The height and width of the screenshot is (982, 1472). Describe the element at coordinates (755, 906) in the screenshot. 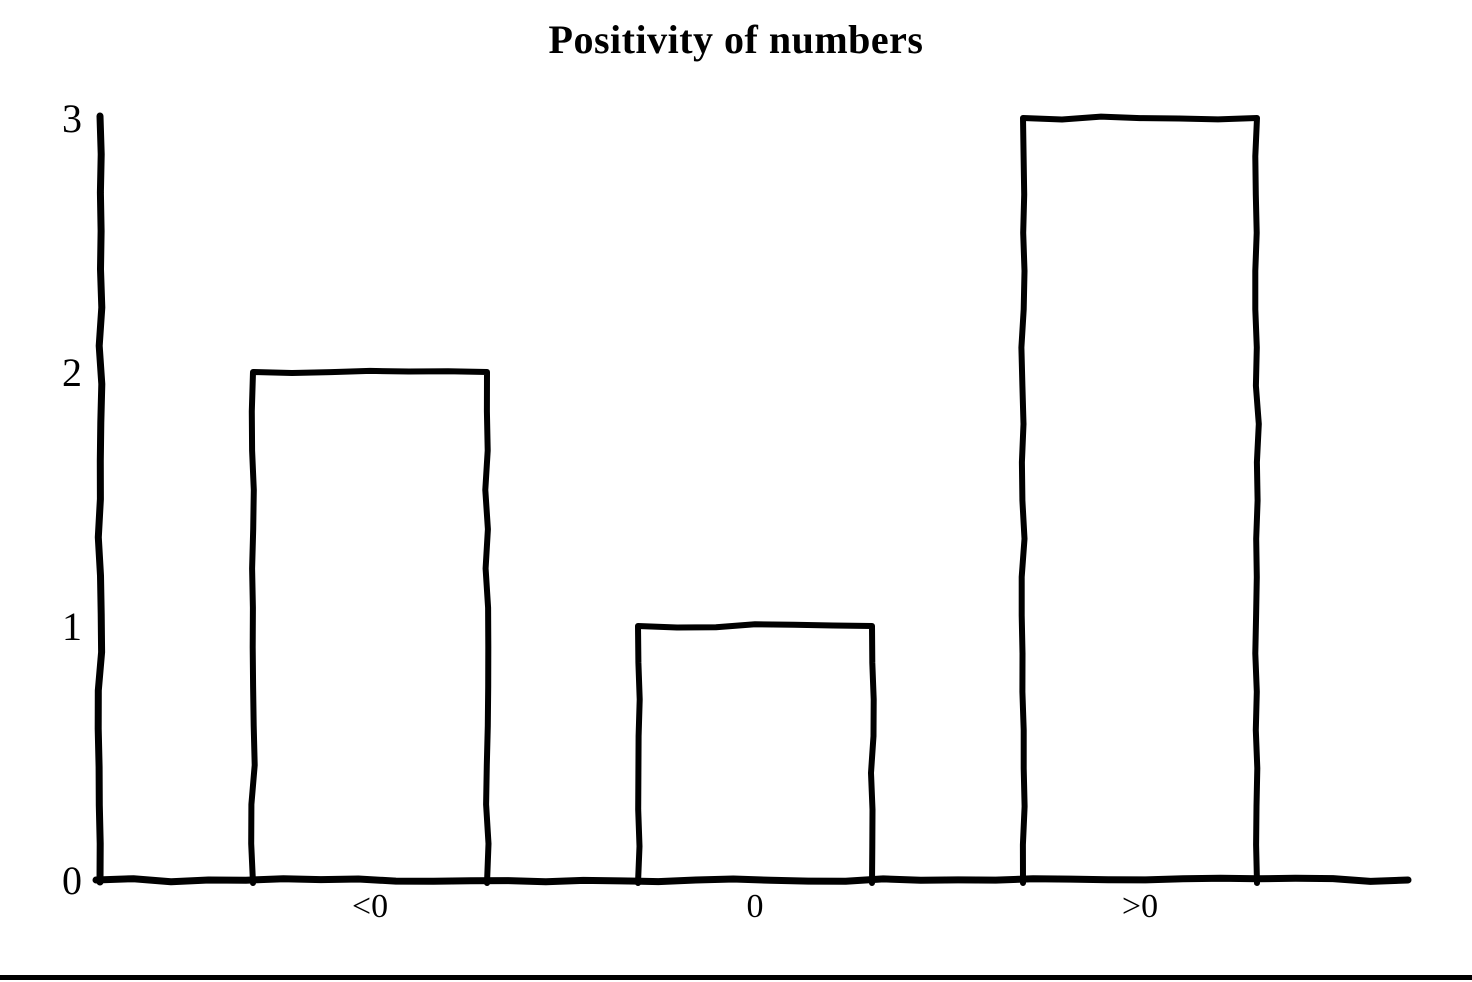

I see `x-category-label: 0` at that location.